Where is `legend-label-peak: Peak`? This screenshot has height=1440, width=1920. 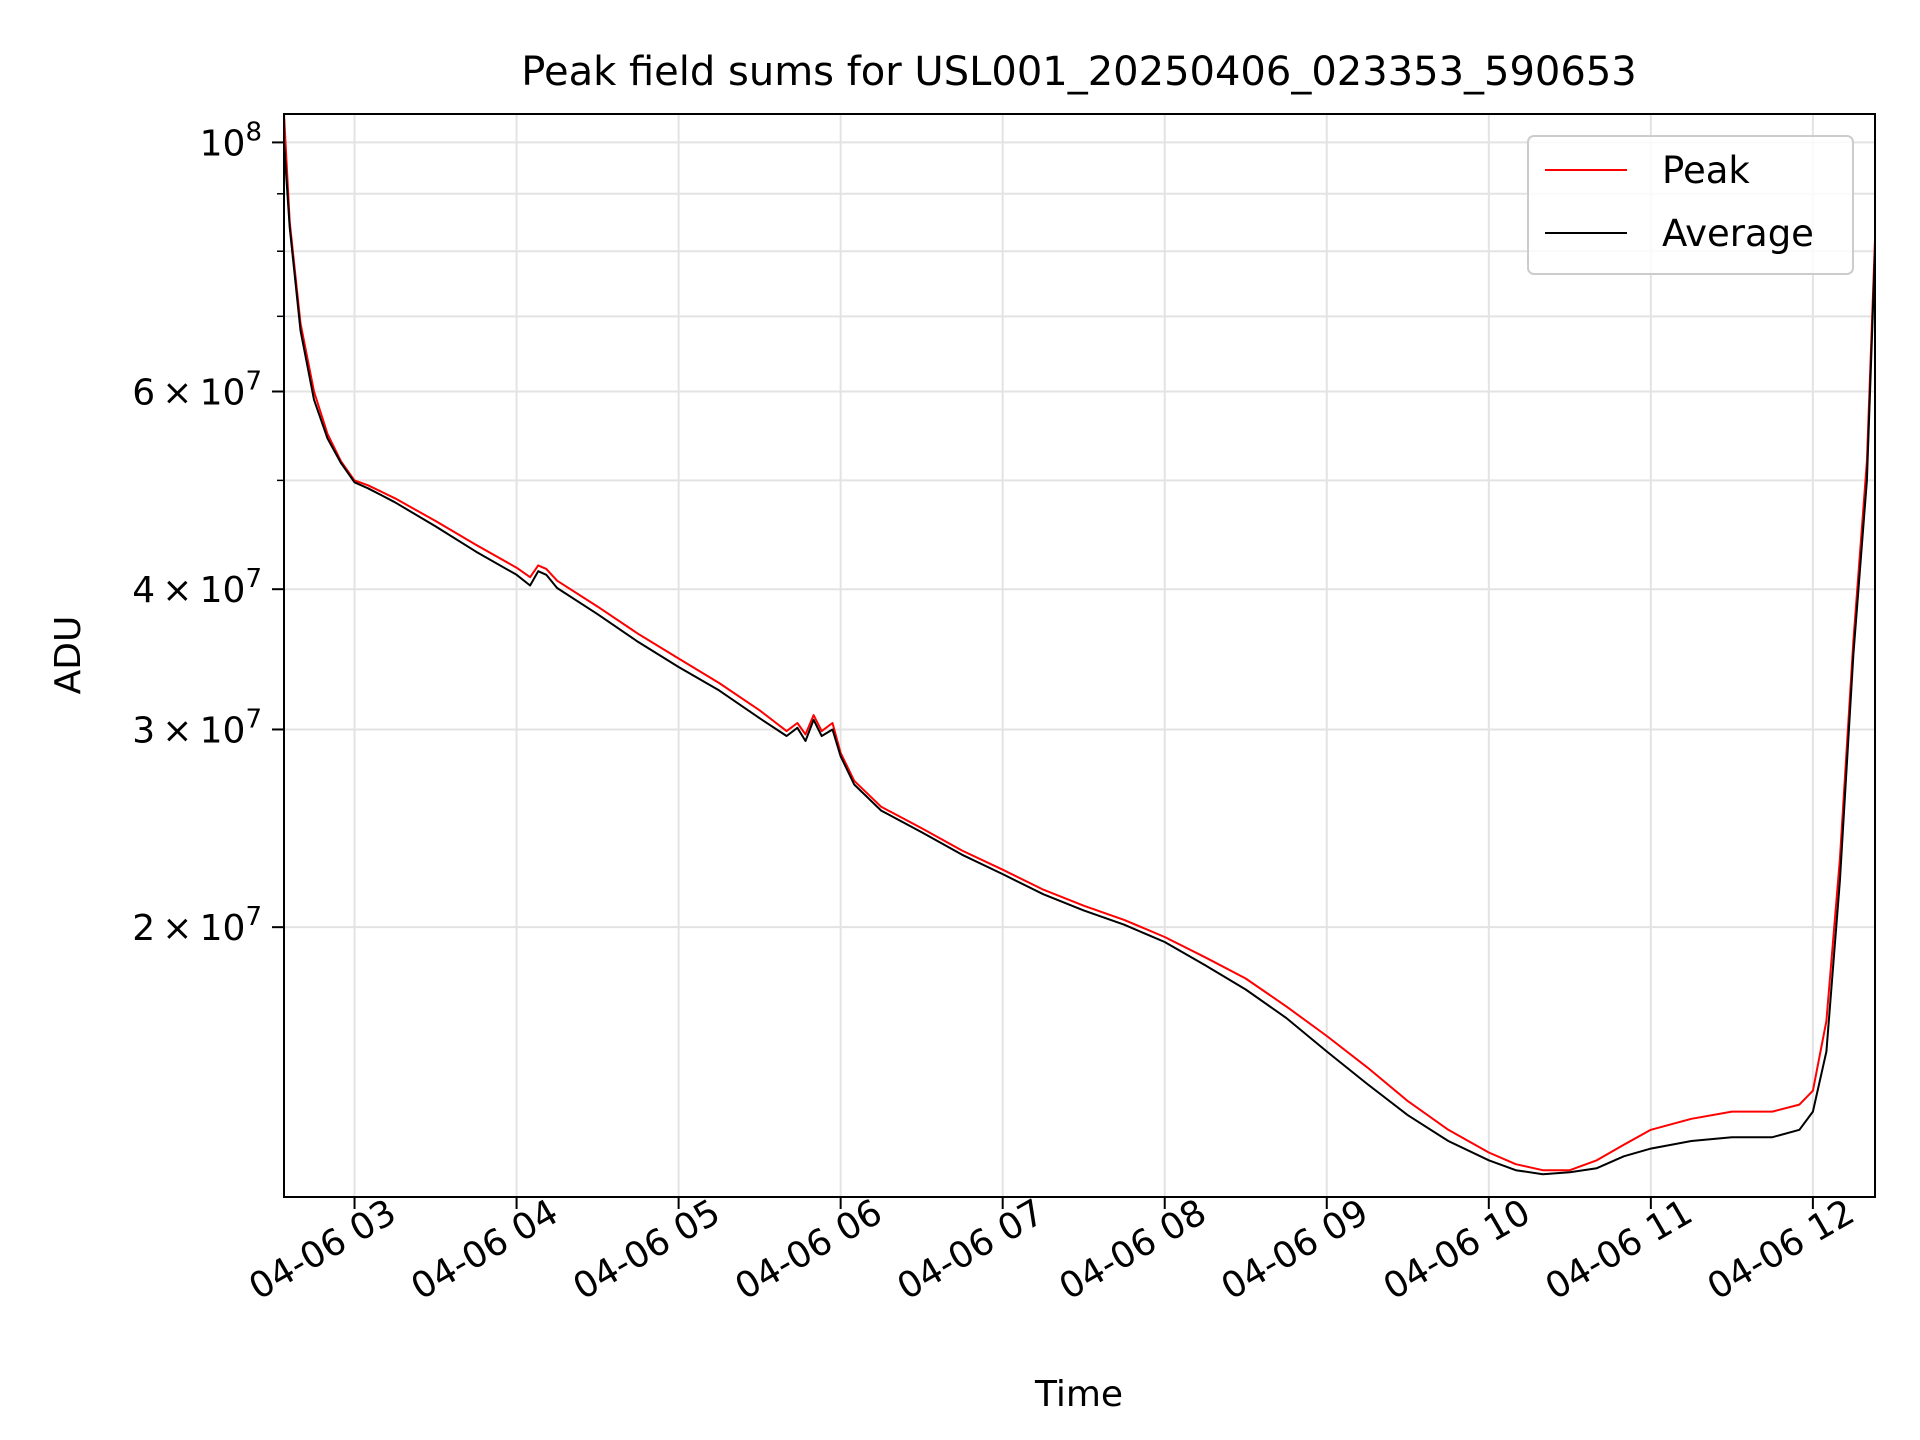
legend-label-peak: Peak is located at coordinates (1706, 170).